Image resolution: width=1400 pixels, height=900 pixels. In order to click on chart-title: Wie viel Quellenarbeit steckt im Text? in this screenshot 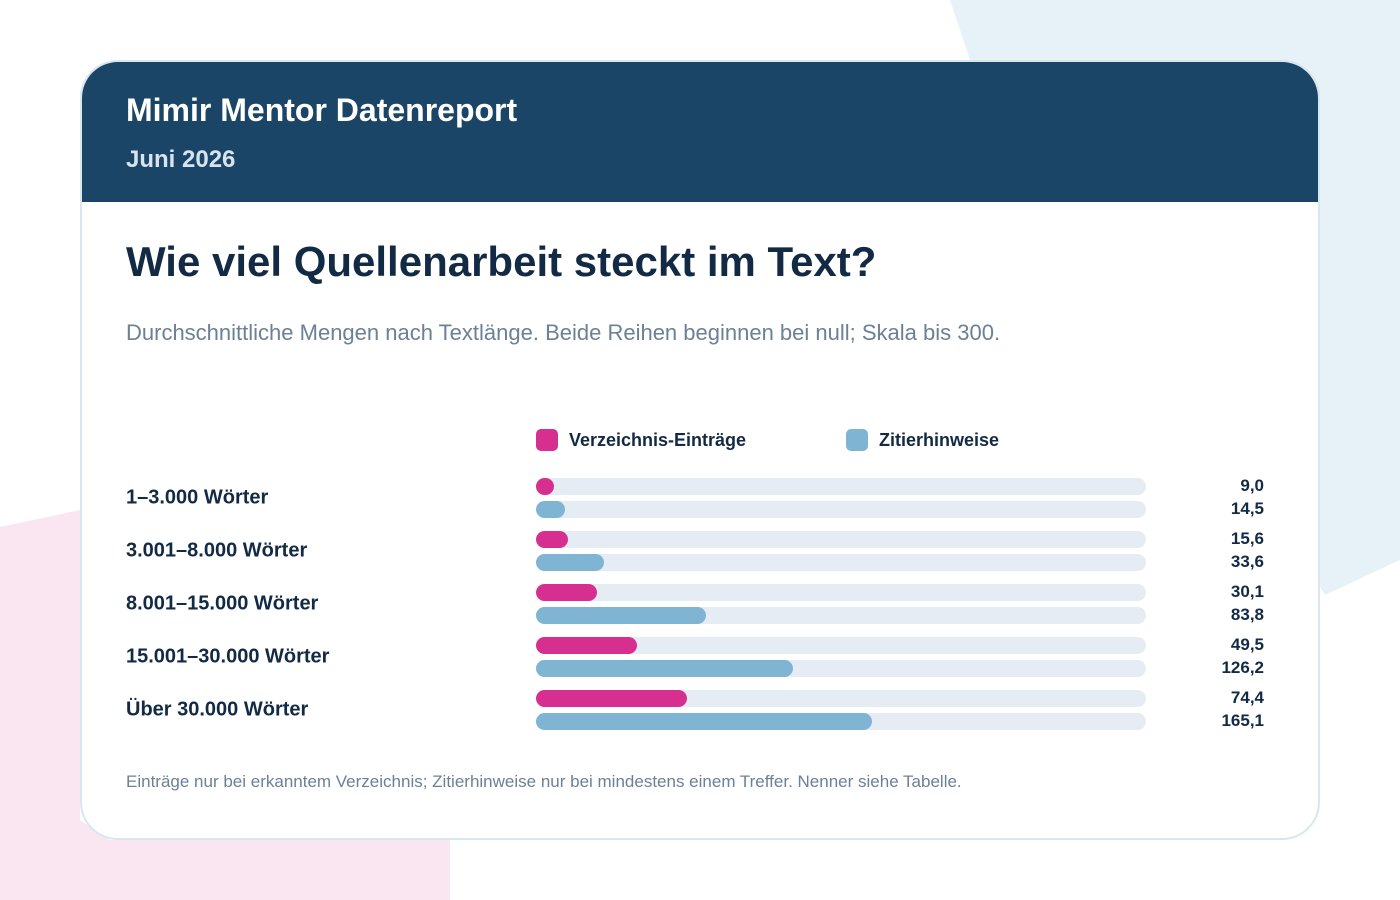, I will do `click(501, 261)`.